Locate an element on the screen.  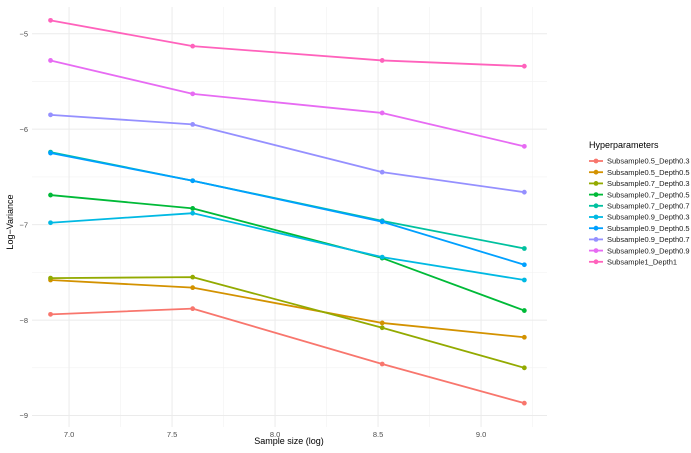
legend-item: Subsample0.9_Depth0.9 is located at coordinates (639, 250).